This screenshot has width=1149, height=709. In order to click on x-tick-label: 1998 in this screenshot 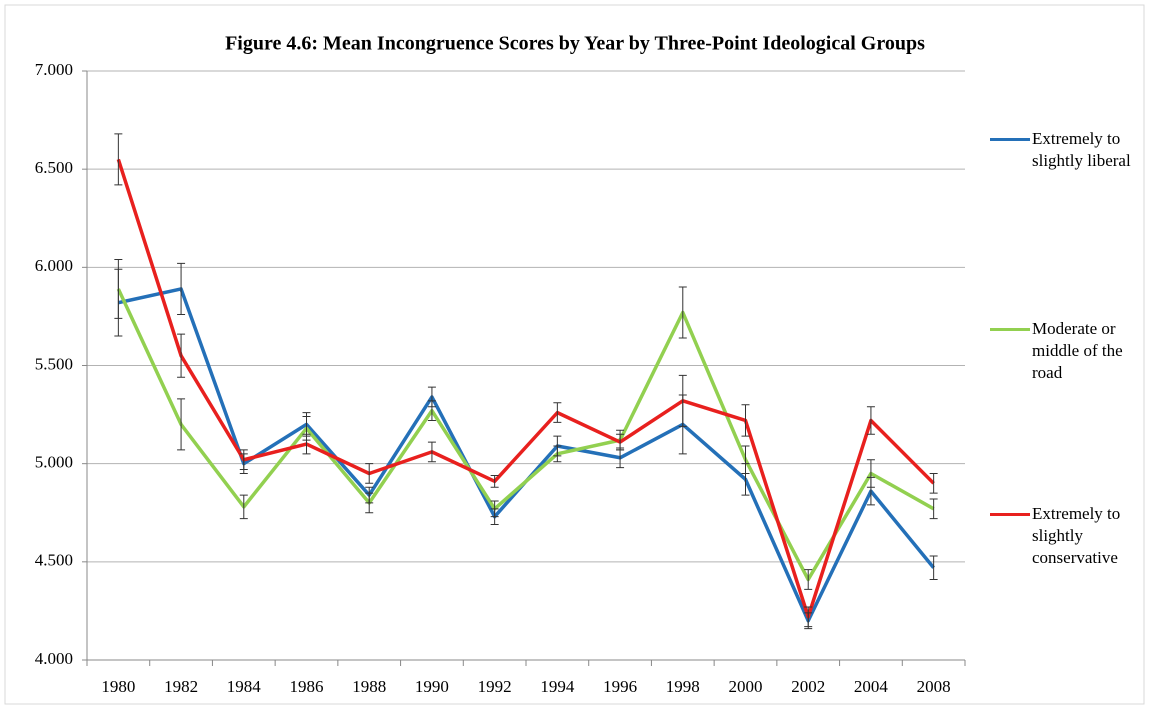, I will do `click(683, 686)`.